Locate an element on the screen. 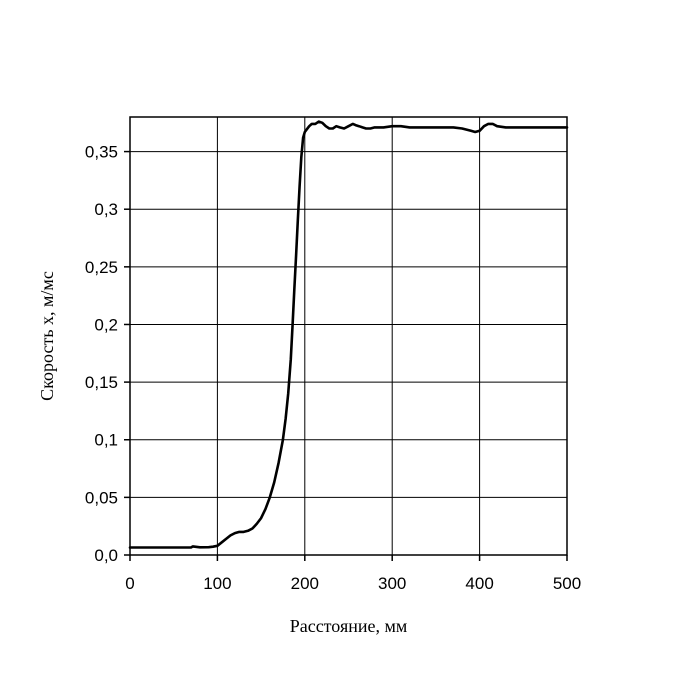  y-tick-label: 0,05 is located at coordinates (101, 497).